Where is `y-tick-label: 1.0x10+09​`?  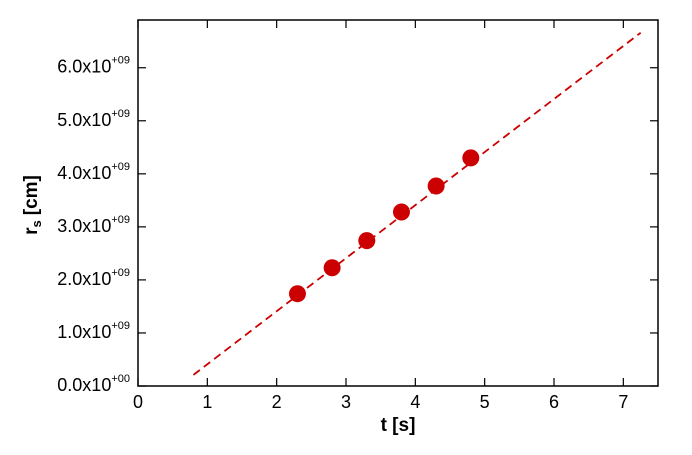 y-tick-label: 1.0x10+09​ is located at coordinates (93, 331).